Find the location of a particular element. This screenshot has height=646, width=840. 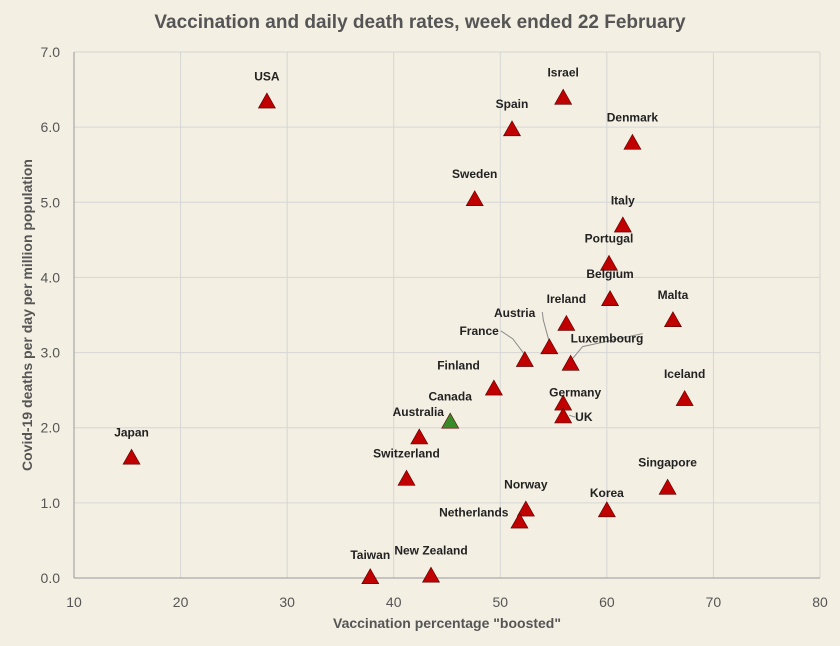

data-point-label: Iceland is located at coordinates (684, 374).